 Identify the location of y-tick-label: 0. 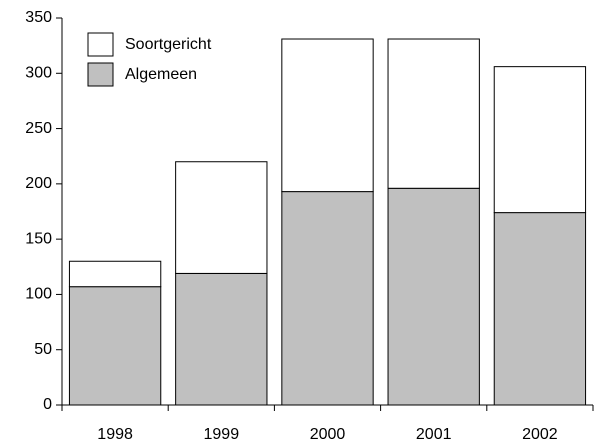
(47, 404).